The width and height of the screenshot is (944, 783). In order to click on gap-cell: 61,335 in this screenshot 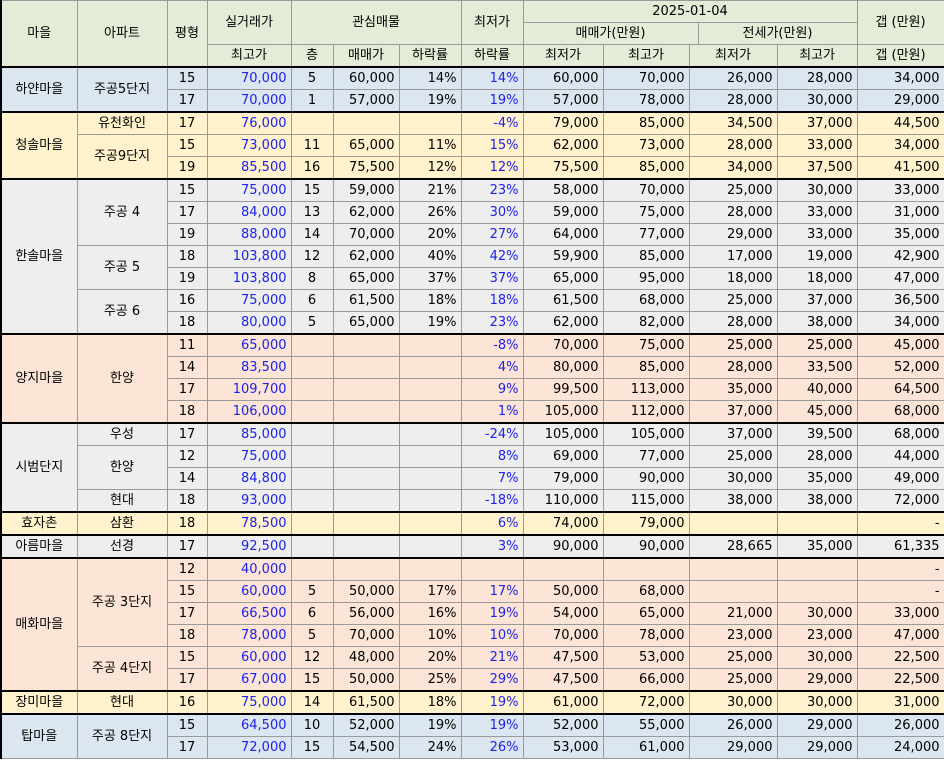, I will do `click(900, 546)`.